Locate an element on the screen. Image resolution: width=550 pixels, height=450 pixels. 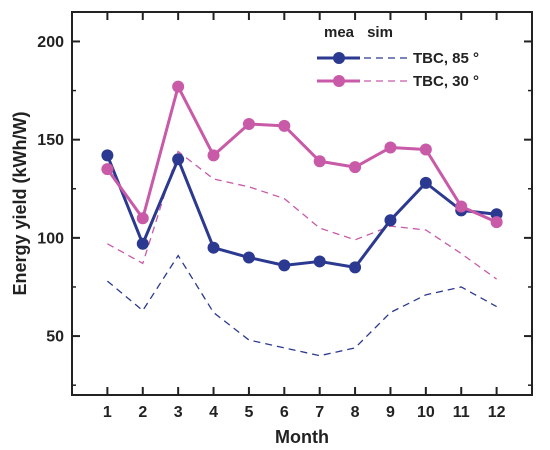
x-tick-label: 1 is located at coordinates (107, 412).